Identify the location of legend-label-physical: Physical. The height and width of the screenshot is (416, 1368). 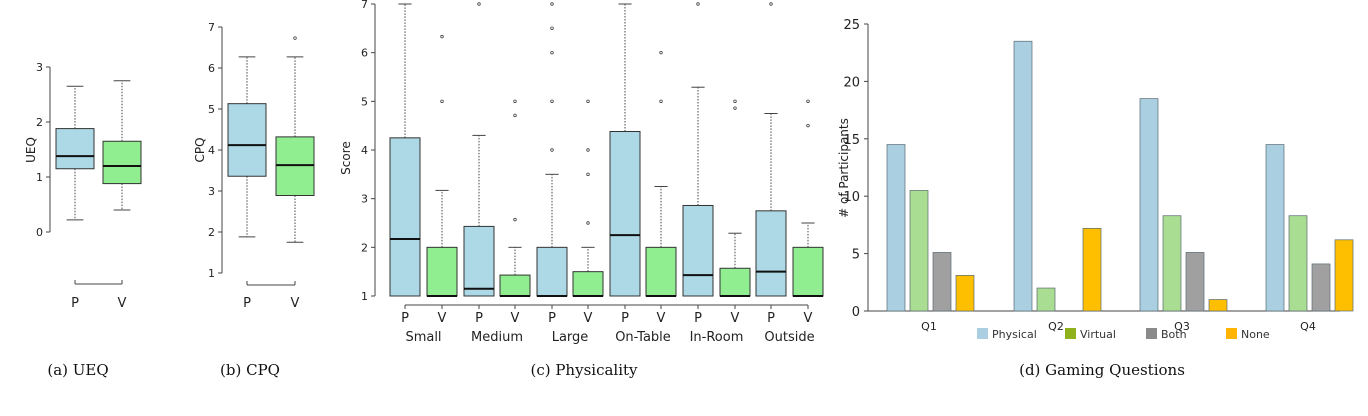
(1014, 334).